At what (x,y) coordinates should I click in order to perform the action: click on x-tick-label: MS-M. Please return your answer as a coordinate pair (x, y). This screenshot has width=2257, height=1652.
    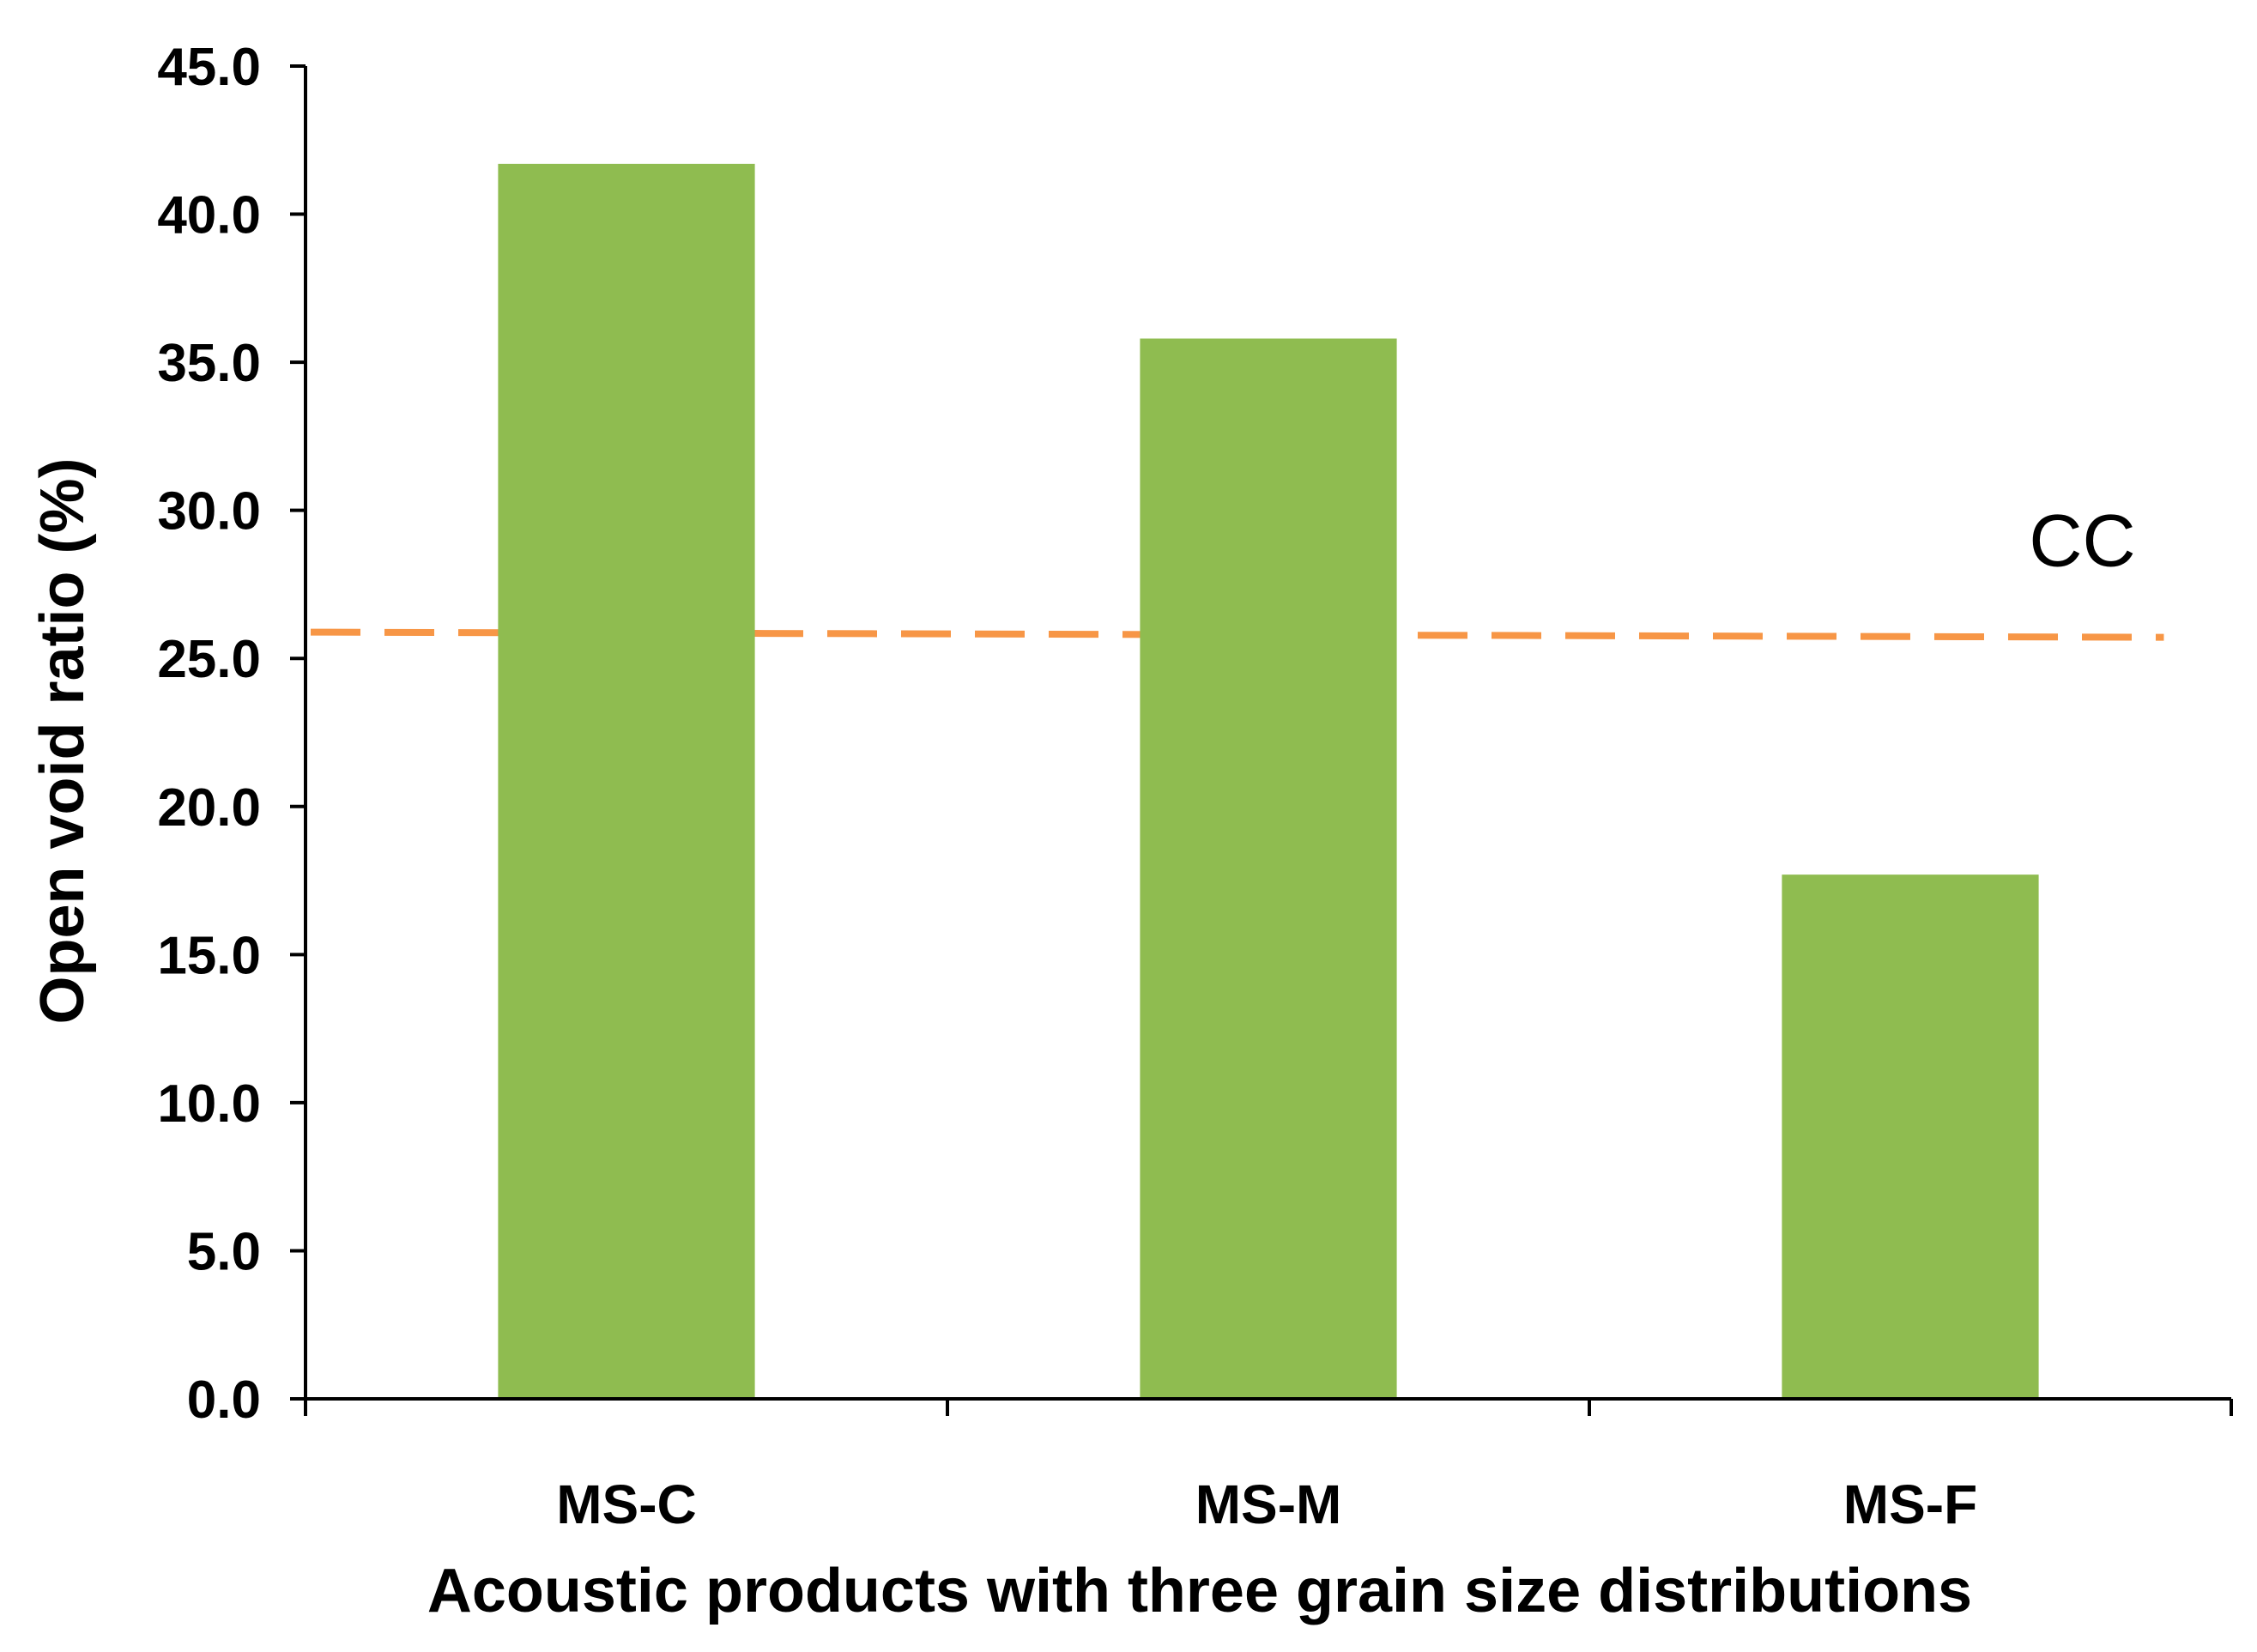
    Looking at the image, I should click on (1268, 1504).